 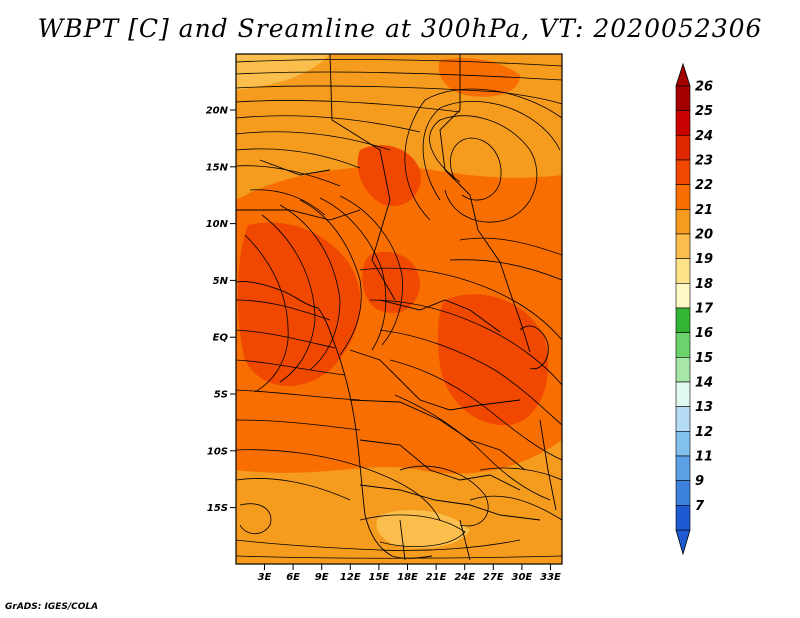 I want to click on lon-label: 27E, so click(x=493, y=577).